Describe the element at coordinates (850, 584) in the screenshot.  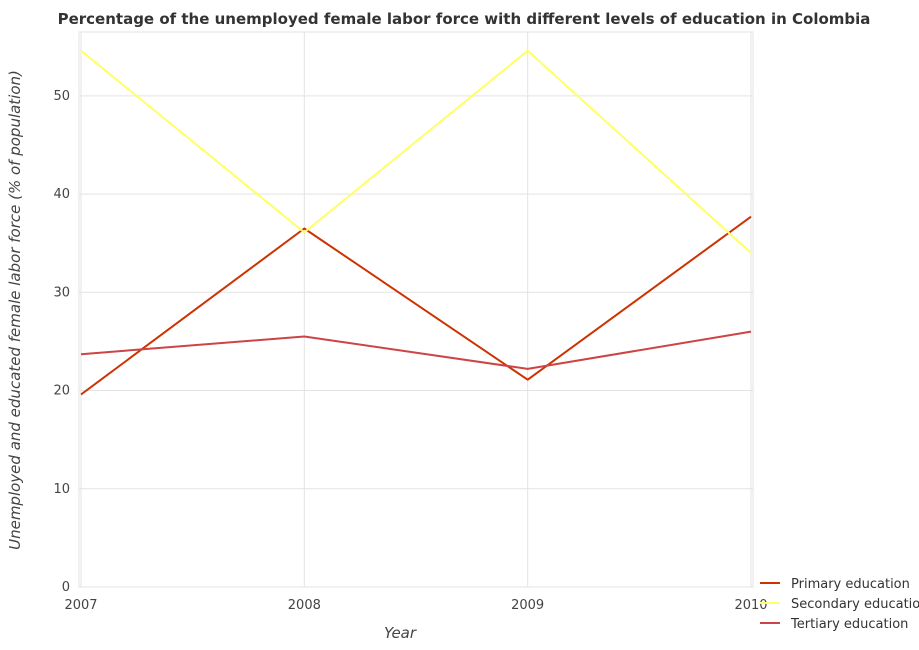
I see `legend-label: Primary education` at that location.